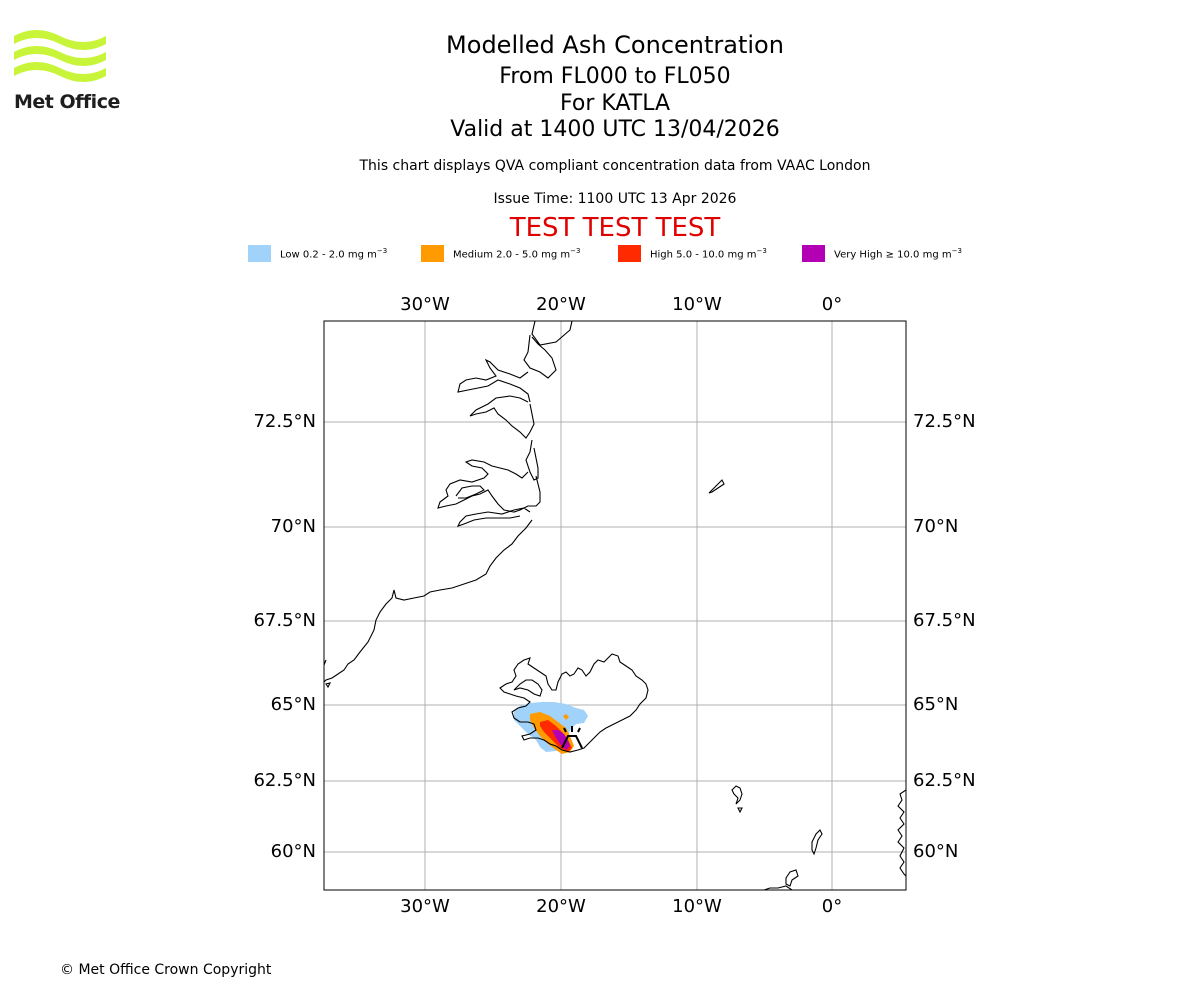  I want to click on logo-text: Met Office, so click(67, 102).